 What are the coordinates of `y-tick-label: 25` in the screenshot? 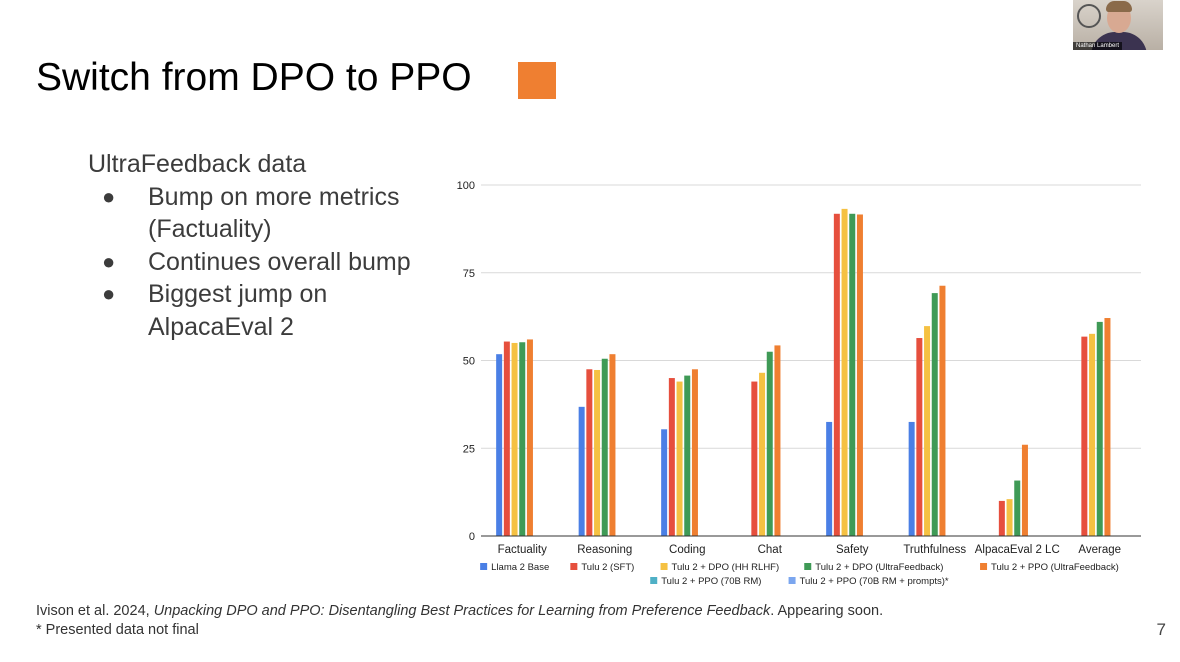 It's located at (469, 449).